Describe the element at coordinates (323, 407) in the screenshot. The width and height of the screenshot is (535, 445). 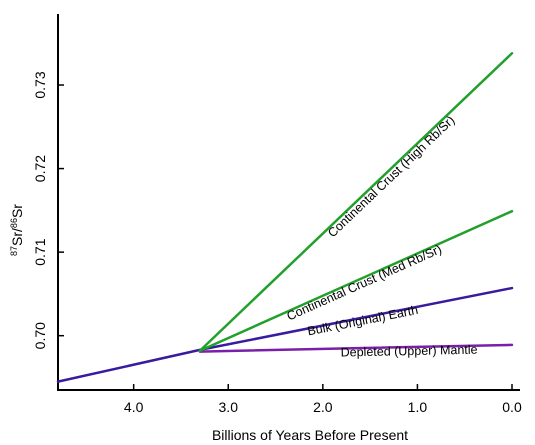
I see `x-tick-label-2: 2.0` at that location.